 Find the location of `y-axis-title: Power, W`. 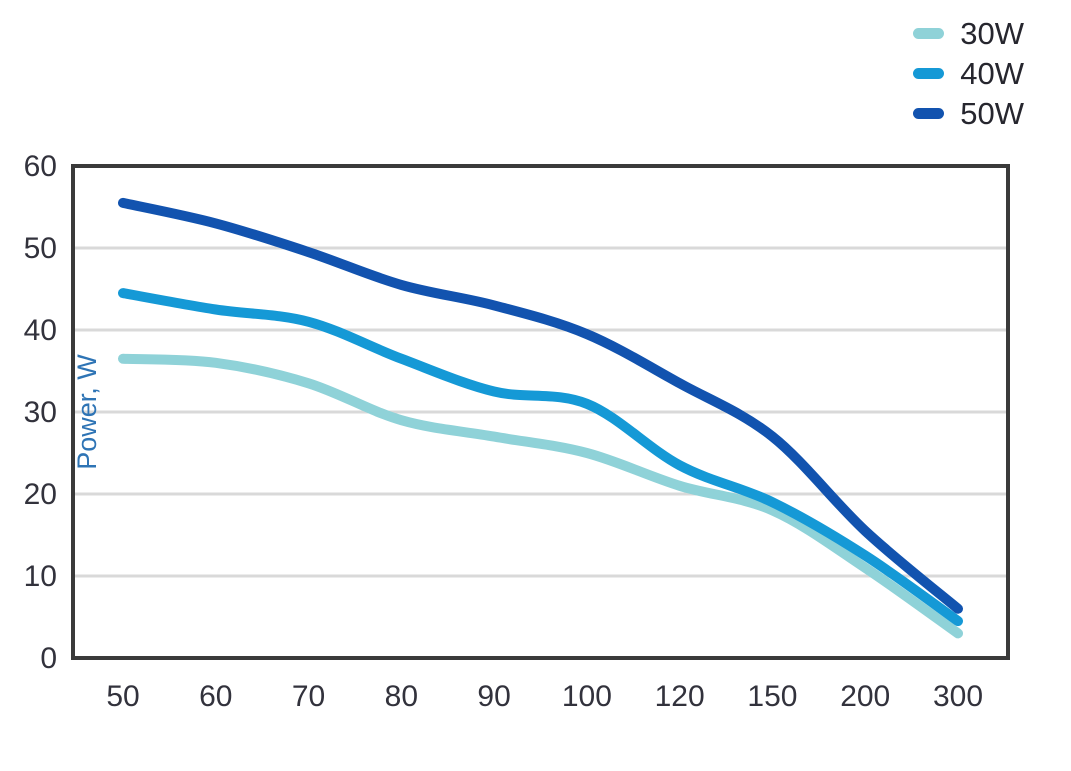

y-axis-title: Power, W is located at coordinates (87, 412).